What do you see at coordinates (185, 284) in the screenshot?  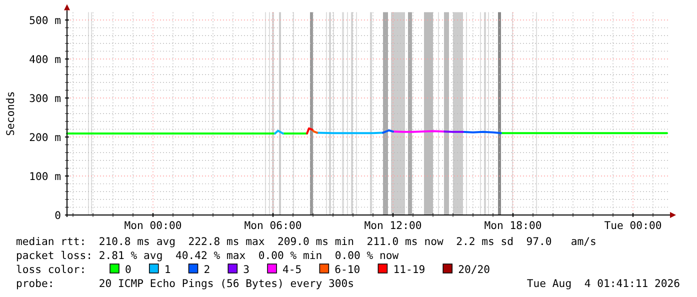 I see `text: probe: 20 ICMP Echo Pings (56 Bytes) every 300s` at bounding box center [185, 284].